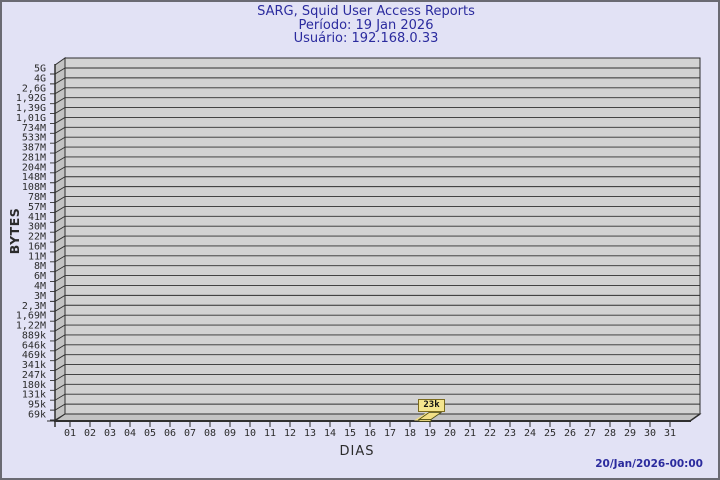 Image resolution: width=720 pixels, height=480 pixels. I want to click on y-tick-label: 2,3M, so click(34, 306).